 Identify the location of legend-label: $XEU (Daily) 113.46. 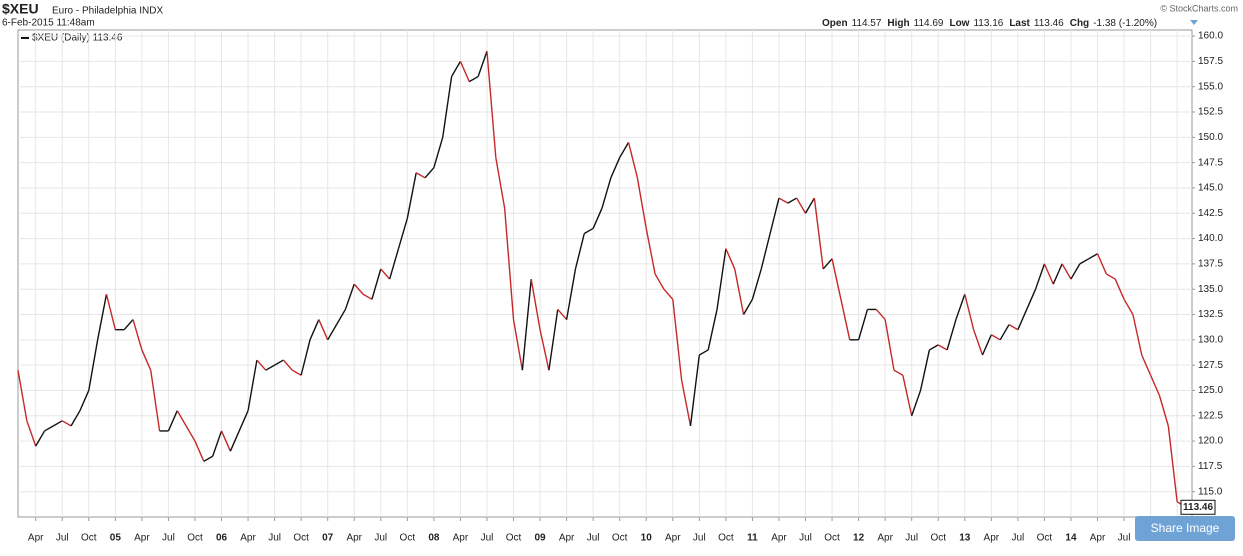
(77, 38).